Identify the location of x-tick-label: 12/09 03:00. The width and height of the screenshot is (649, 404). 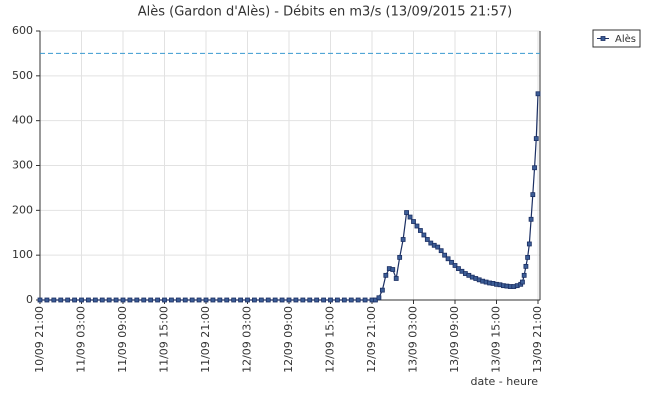
(247, 339).